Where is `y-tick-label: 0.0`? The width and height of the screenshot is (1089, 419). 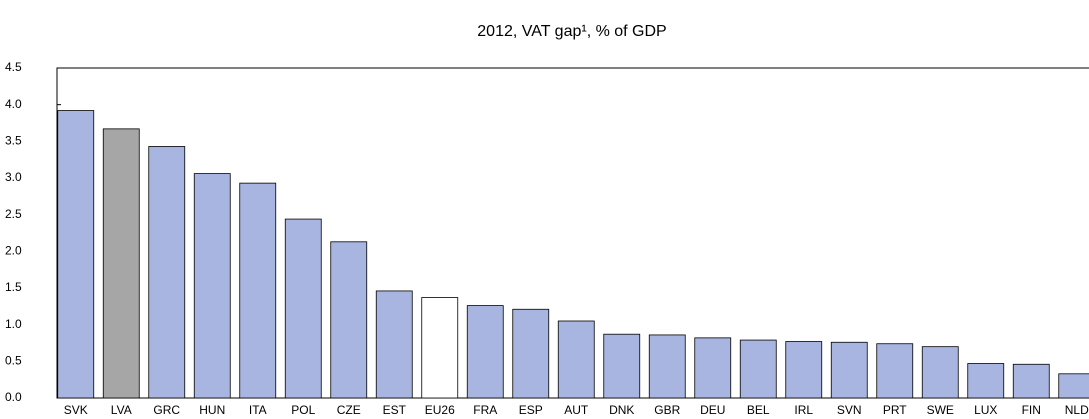 y-tick-label: 0.0 is located at coordinates (13, 397).